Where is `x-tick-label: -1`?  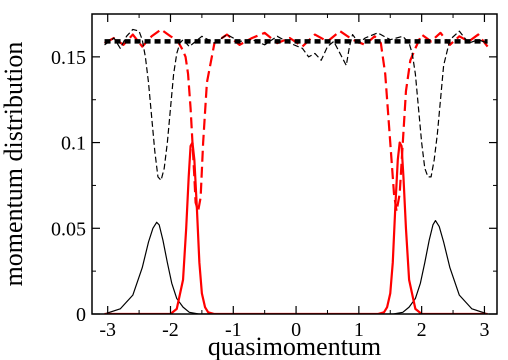 x-tick-label: -1 is located at coordinates (233, 330).